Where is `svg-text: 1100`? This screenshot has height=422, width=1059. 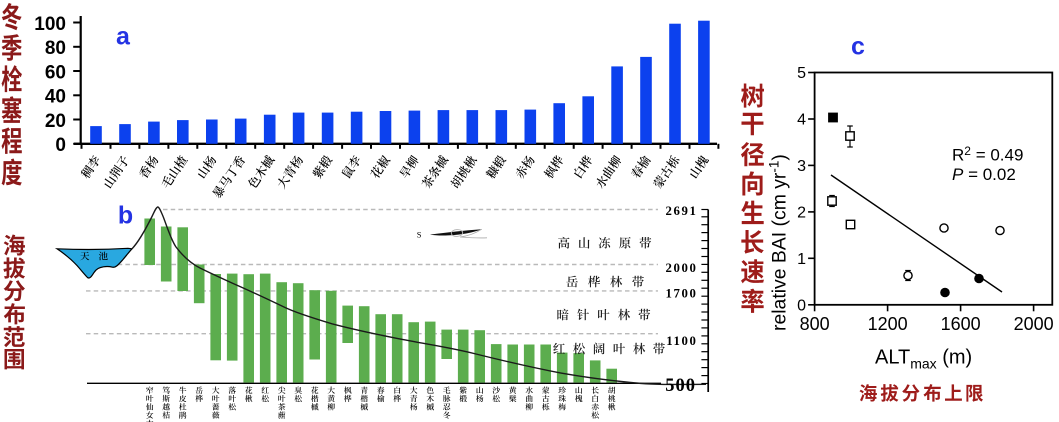 svg-text: 1100 is located at coordinates (681, 341).